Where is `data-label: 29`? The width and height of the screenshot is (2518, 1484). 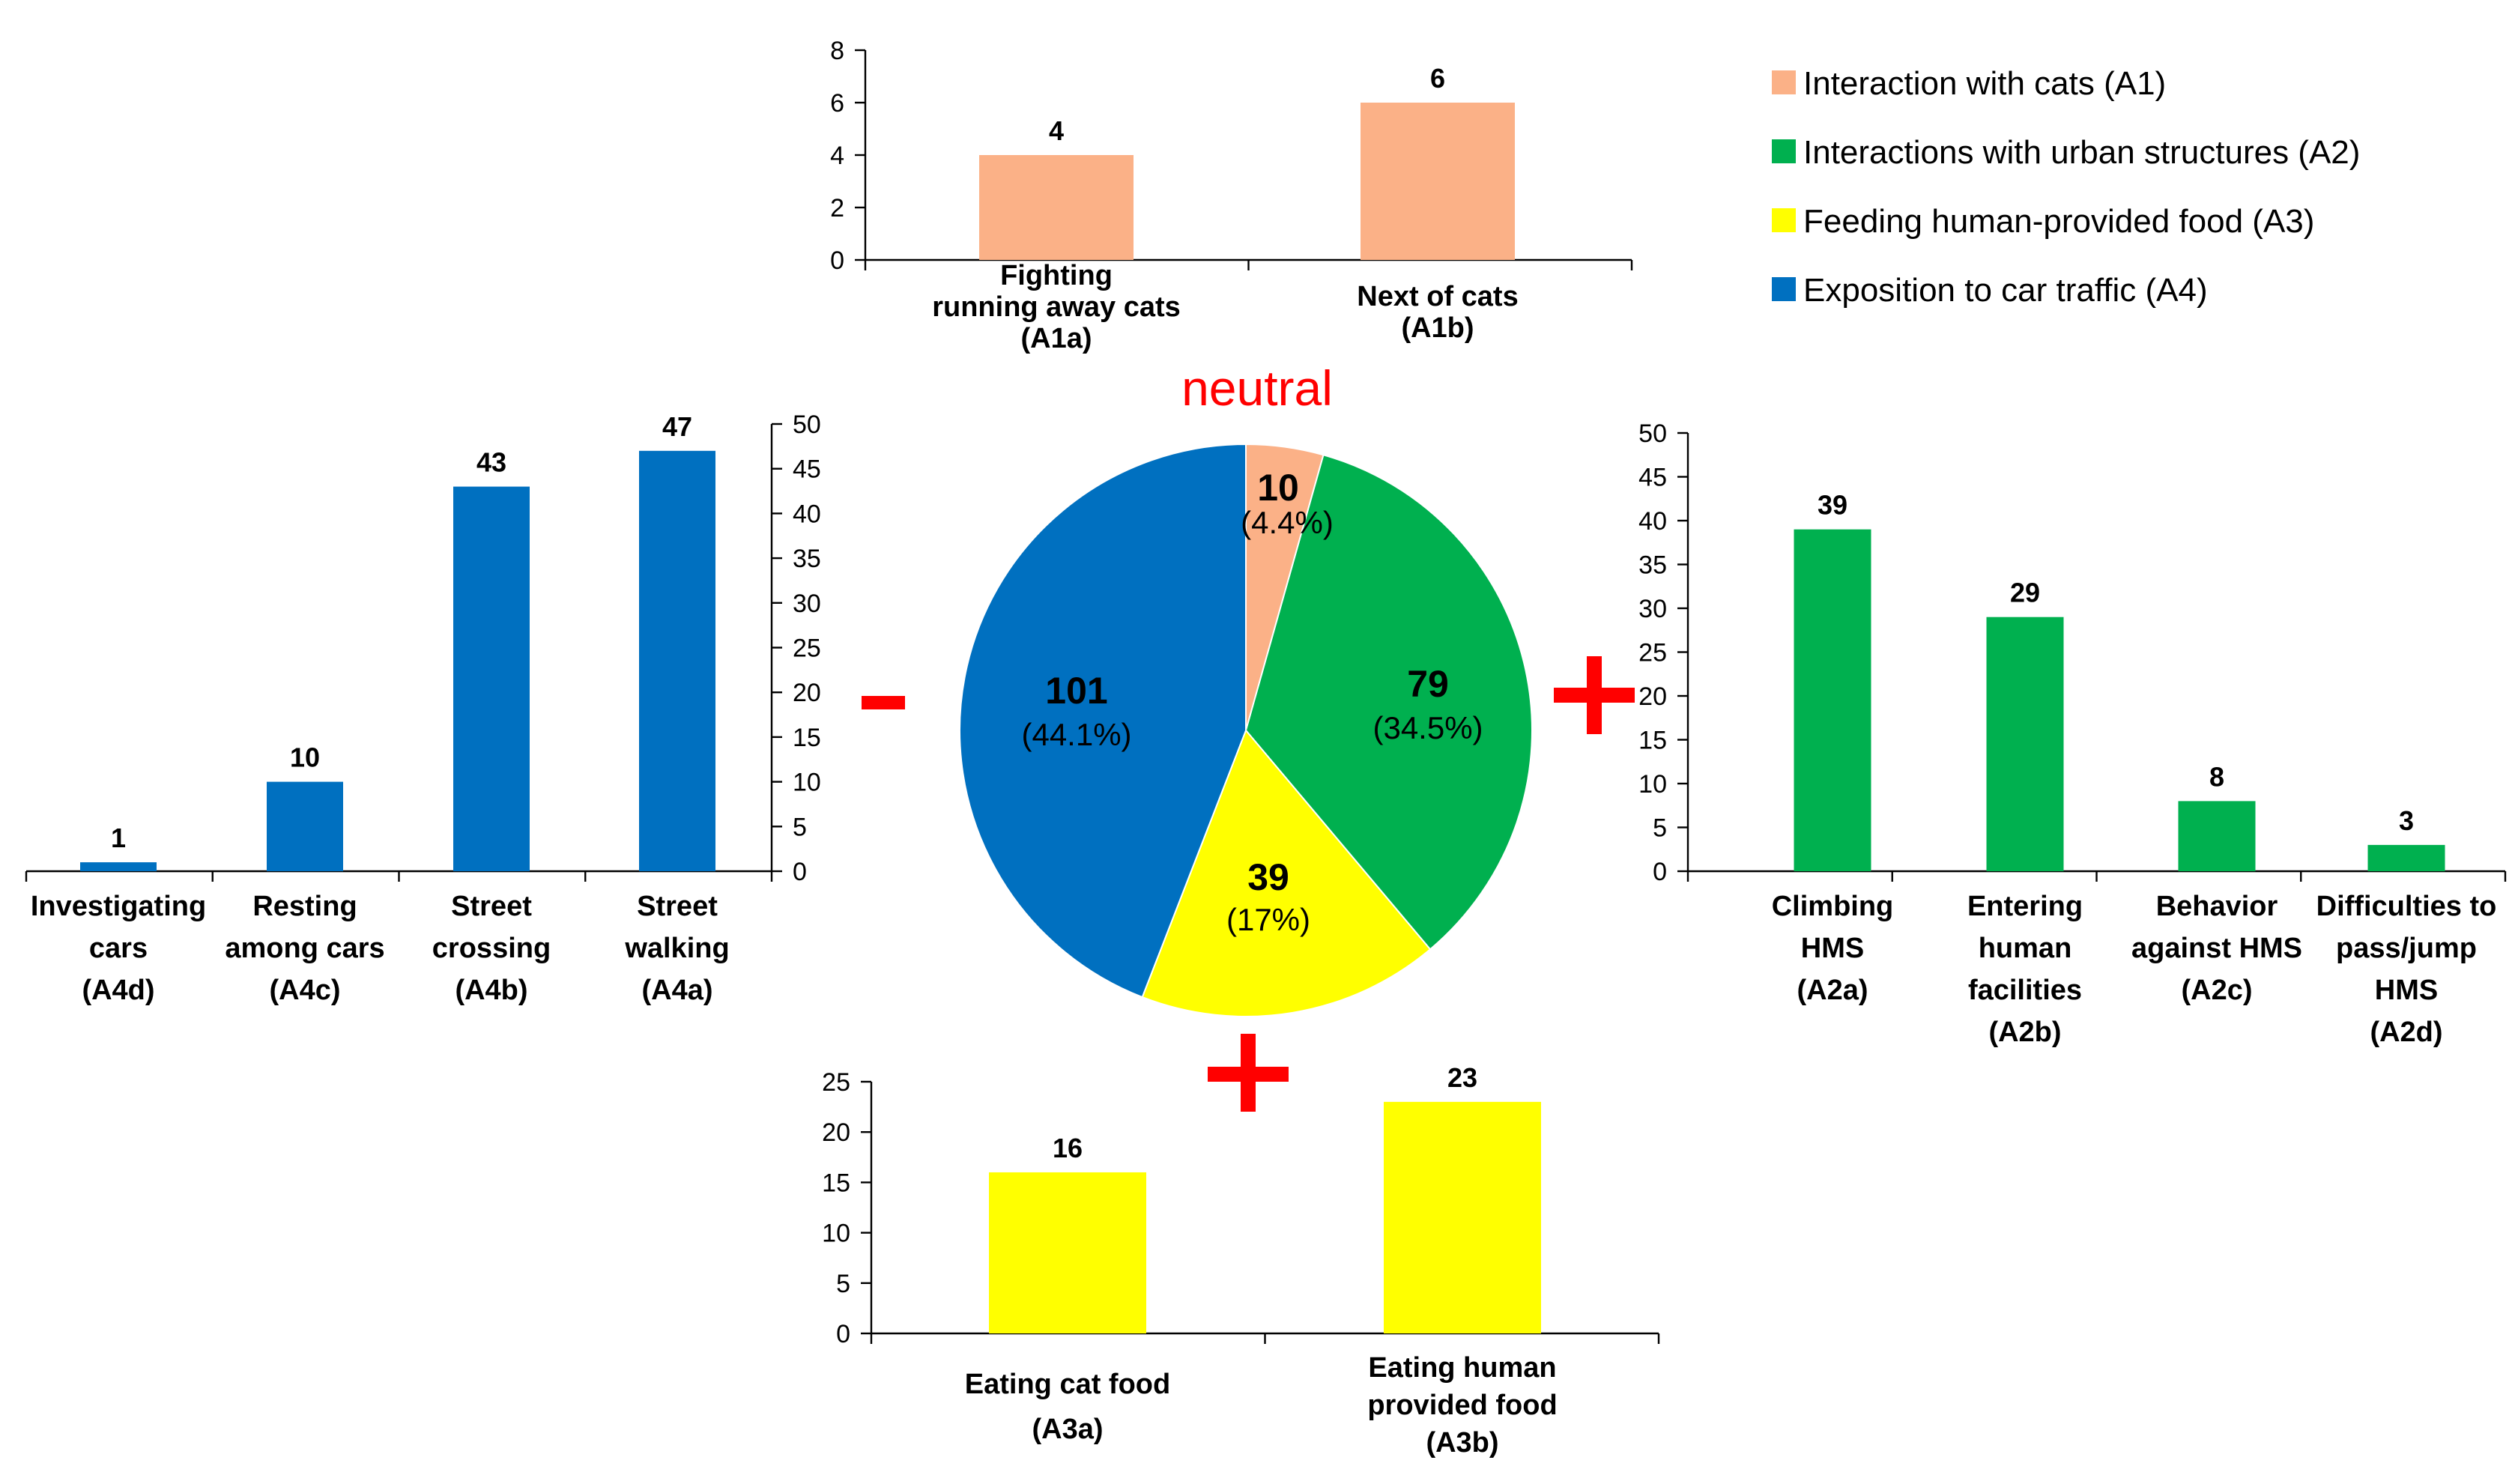 data-label: 29 is located at coordinates (2025, 593).